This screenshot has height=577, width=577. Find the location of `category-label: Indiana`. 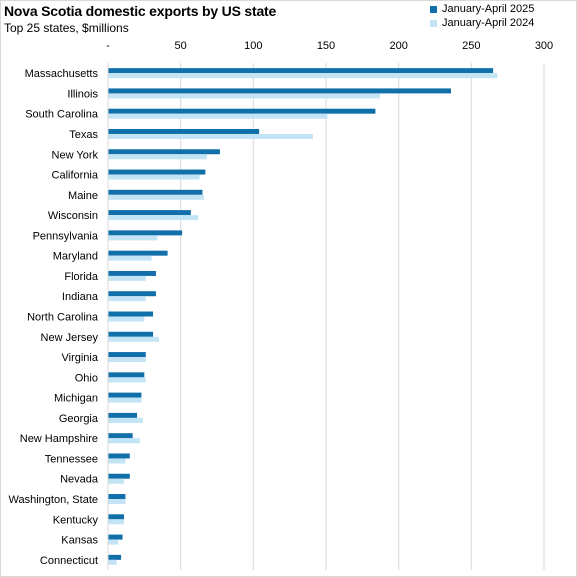

category-label: Indiana is located at coordinates (80, 297).